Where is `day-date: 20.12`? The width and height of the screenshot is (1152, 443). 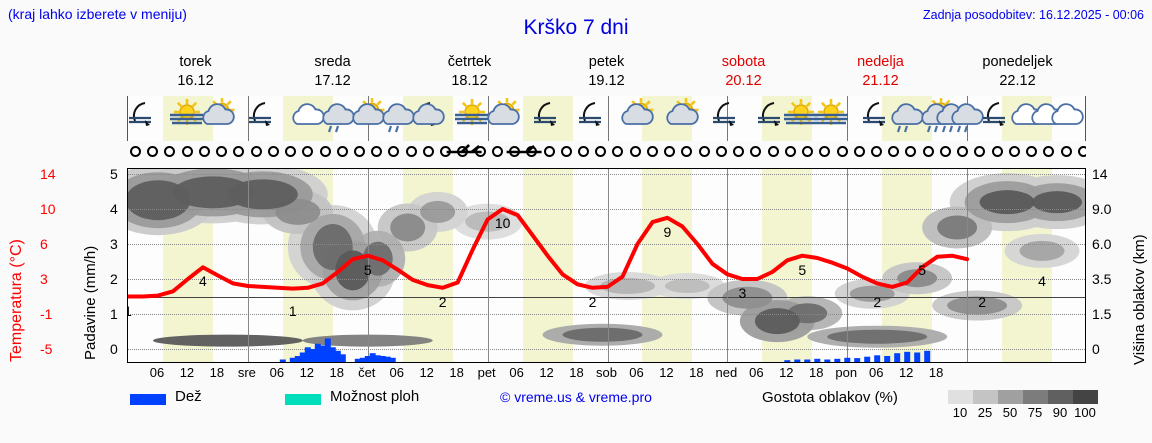
day-date: 20.12 is located at coordinates (743, 81).